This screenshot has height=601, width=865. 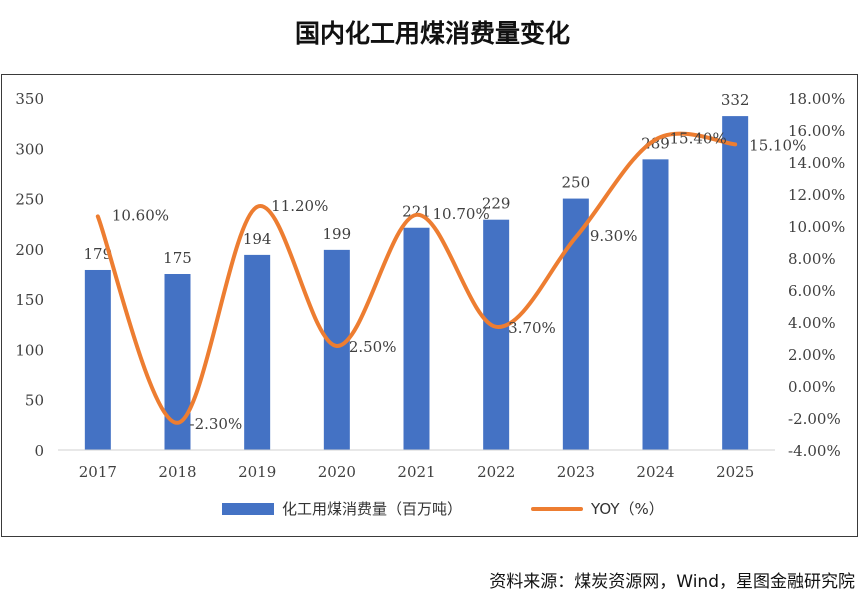 I want to click on chart-title: 国内化工用煤消费量变化, so click(x=432, y=33).